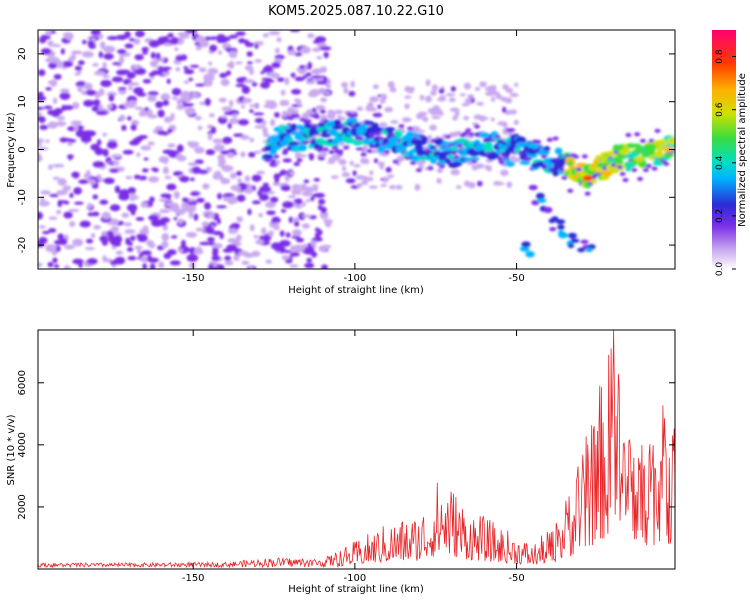 The height and width of the screenshot is (600, 750). Describe the element at coordinates (22, 506) in the screenshot. I see `snr-y-tick-label: 2000` at that location.